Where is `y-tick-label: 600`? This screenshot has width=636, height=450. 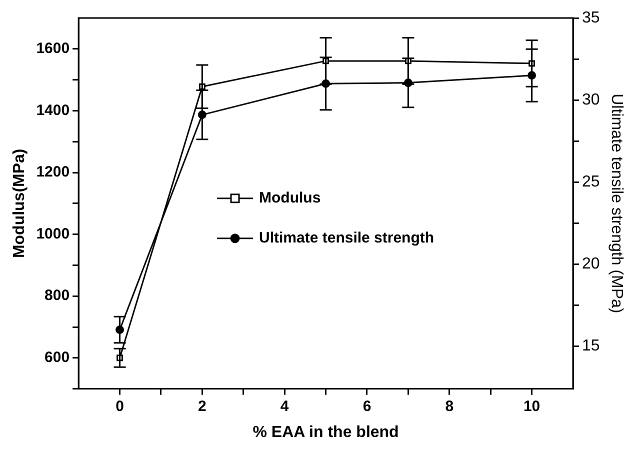
y-tick-label: 600 is located at coordinates (57, 357).